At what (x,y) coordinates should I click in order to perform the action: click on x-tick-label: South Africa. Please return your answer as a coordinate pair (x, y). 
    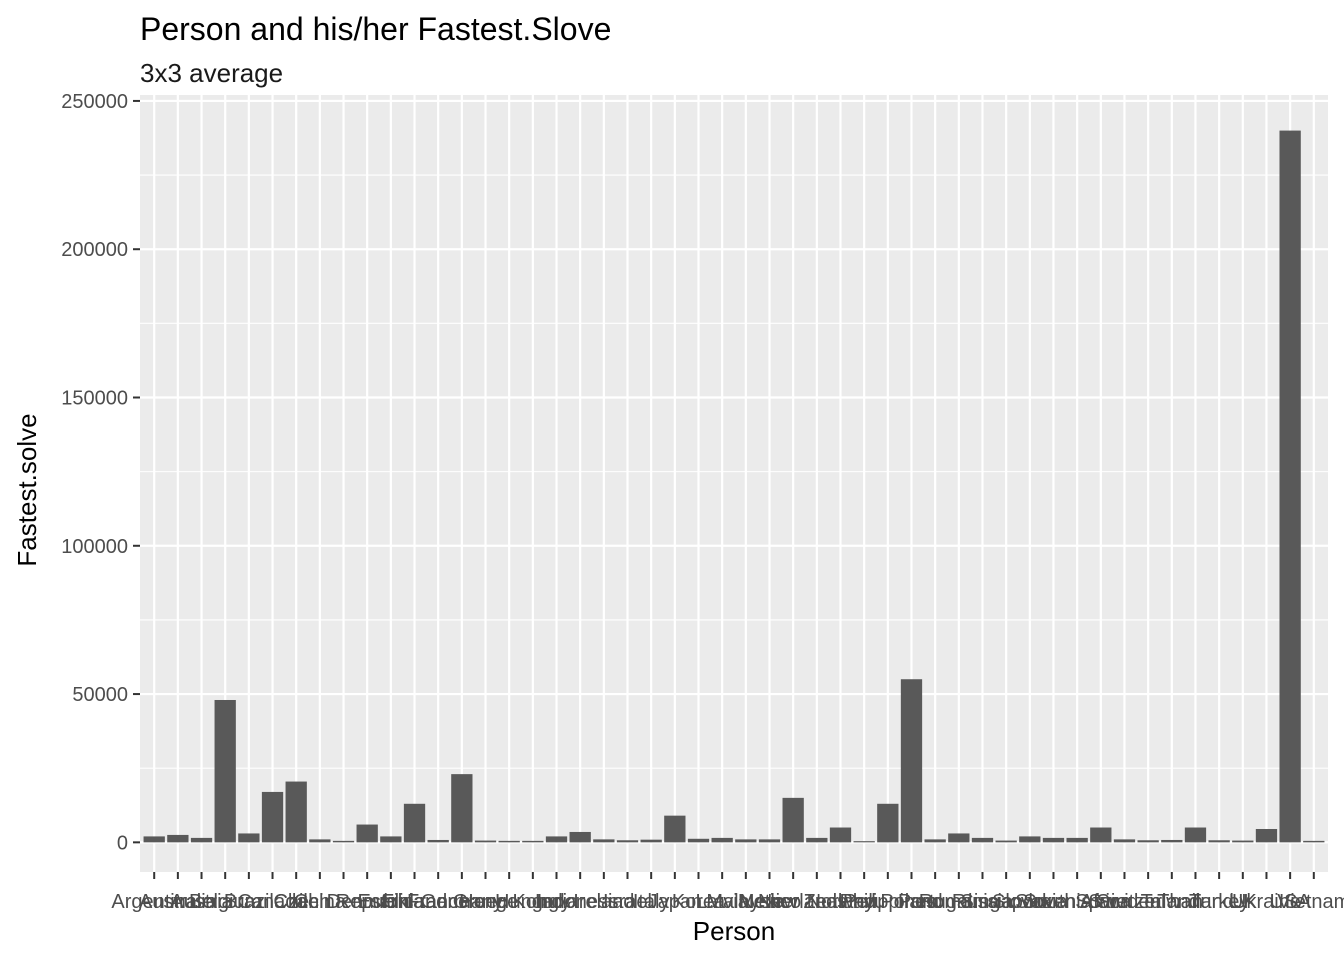
    Looking at the image, I should click on (1077, 902).